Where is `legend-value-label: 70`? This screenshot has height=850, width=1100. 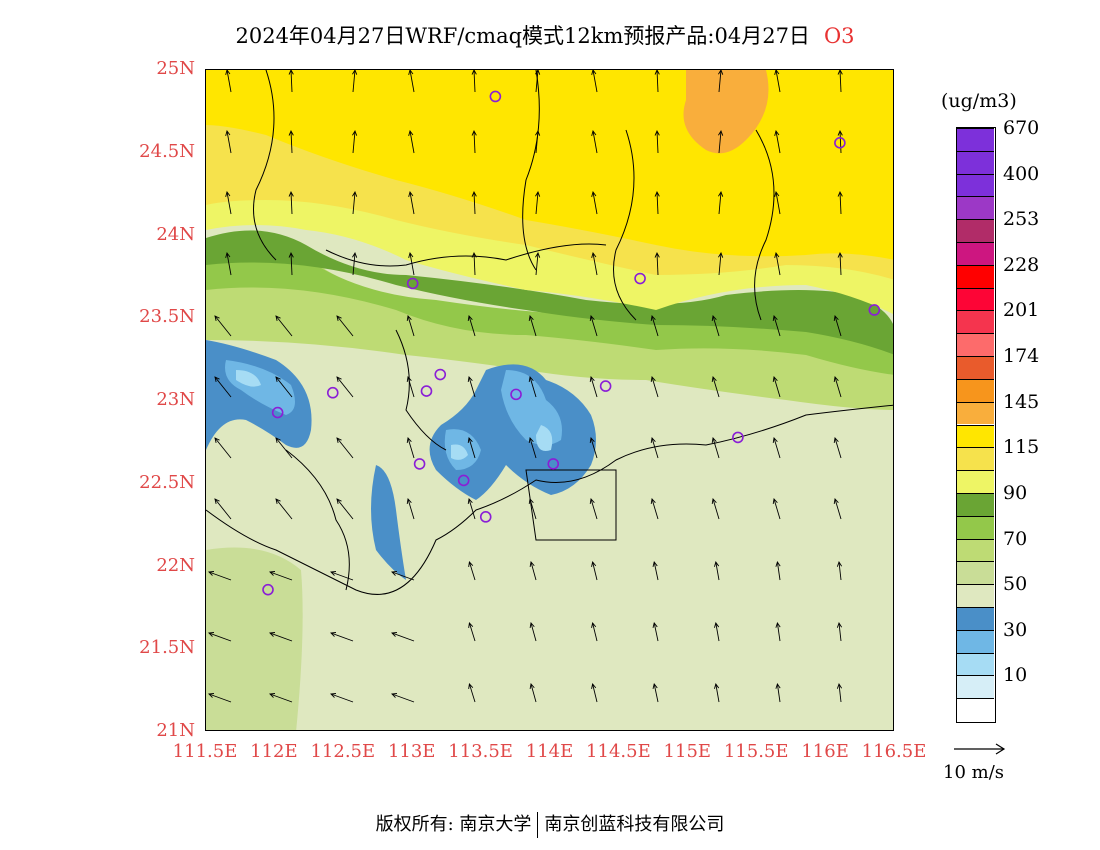 legend-value-label: 70 is located at coordinates (1015, 538).